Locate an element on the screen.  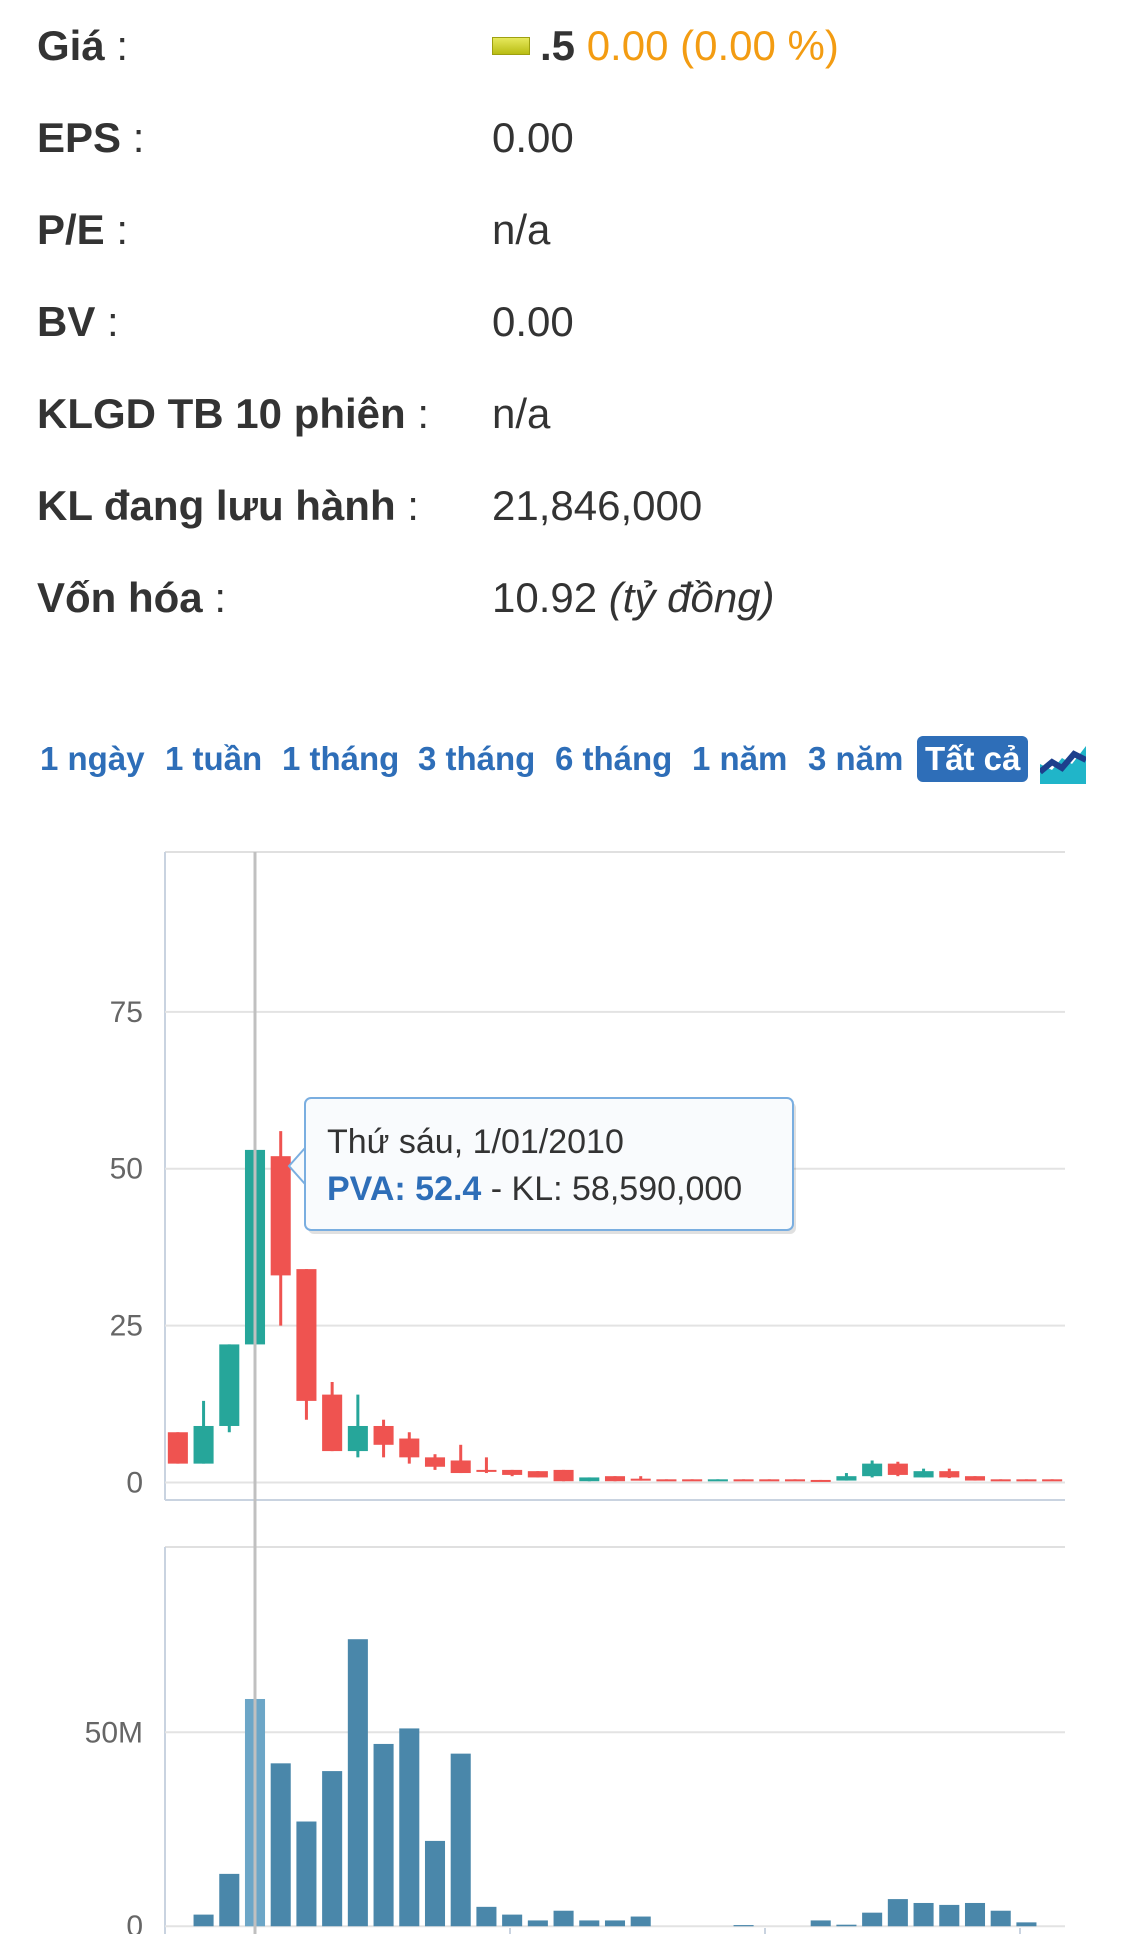
tab-1-year: 1 năm is located at coordinates (740, 758).